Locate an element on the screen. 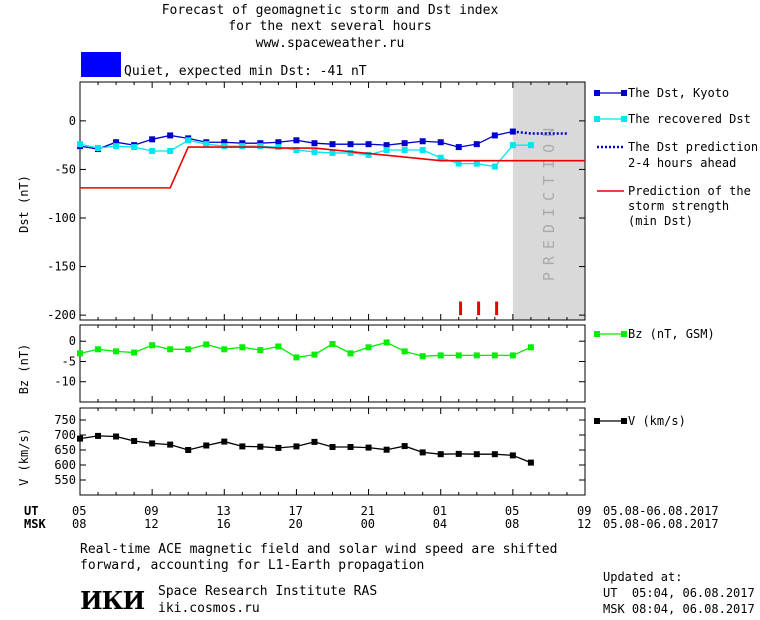 The image size is (760, 620). y-tick-label: -150 is located at coordinates (61, 267).